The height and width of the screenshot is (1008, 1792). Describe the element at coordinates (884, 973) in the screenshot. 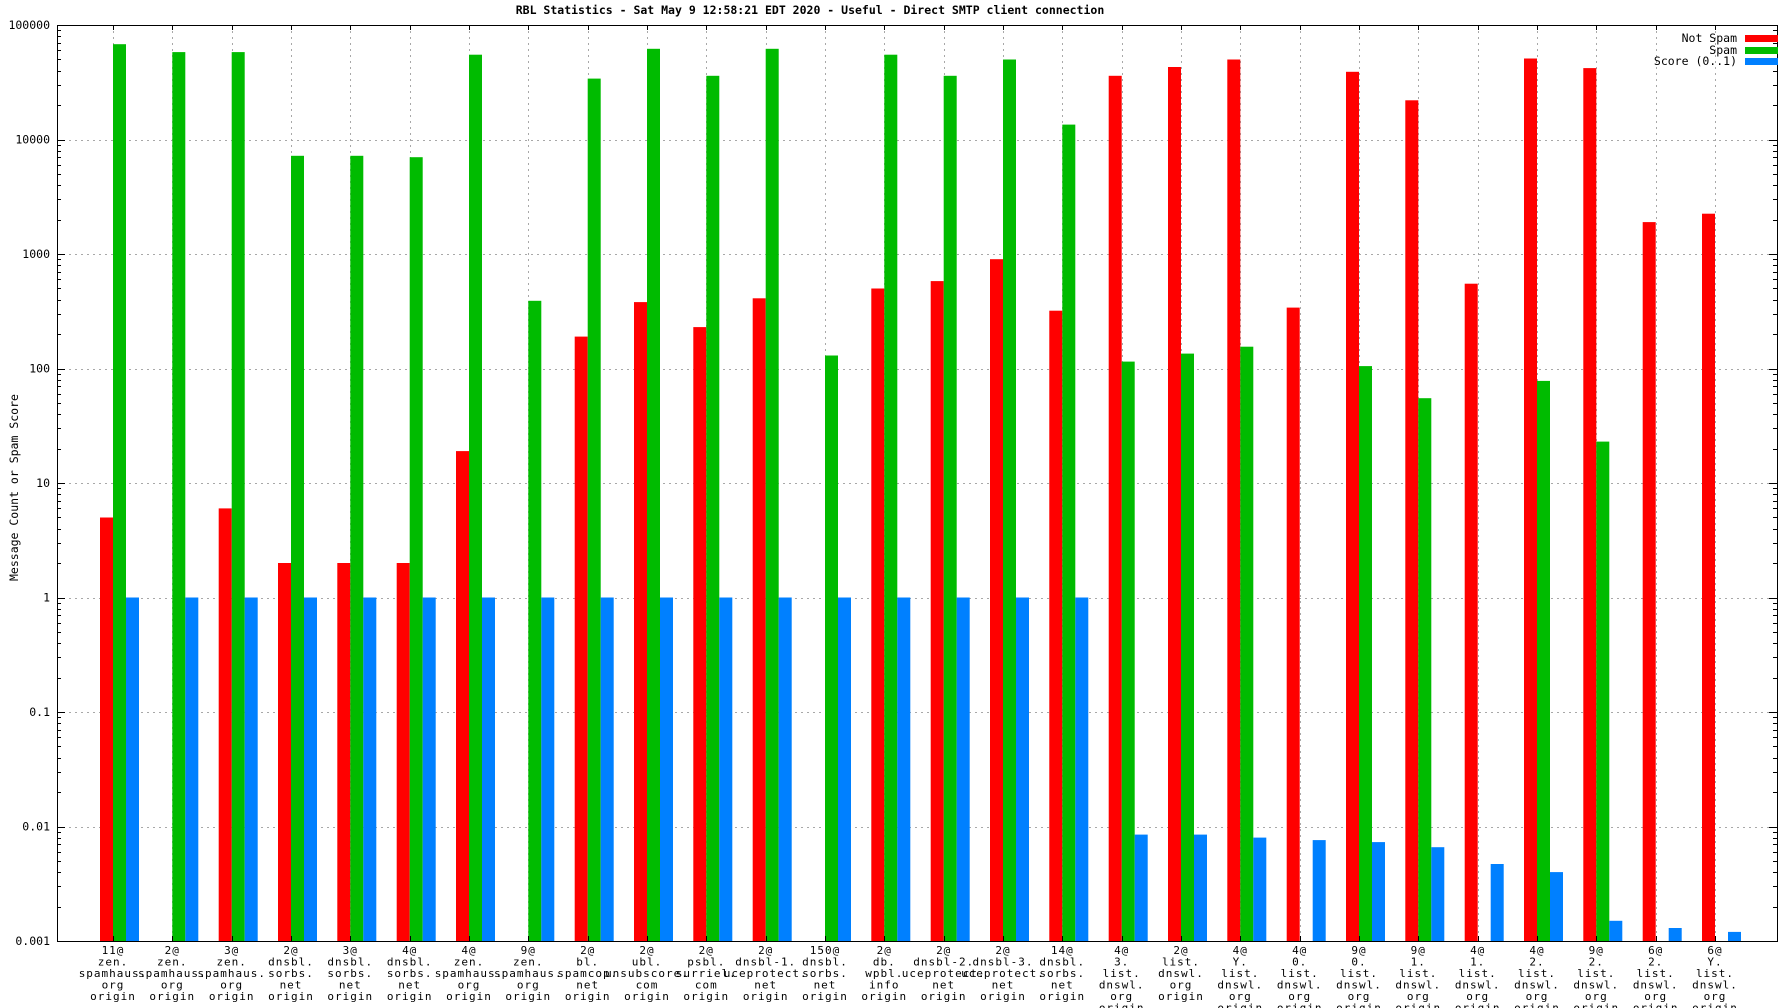

I see `x-label-13-line-2: wpbl.` at that location.